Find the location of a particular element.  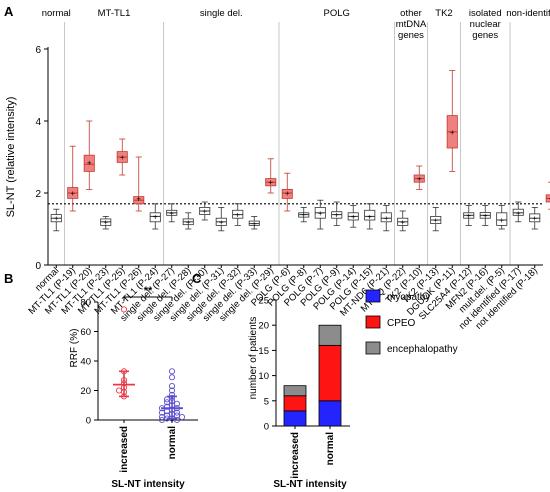

y-tick-label: 2 is located at coordinates (38, 194).